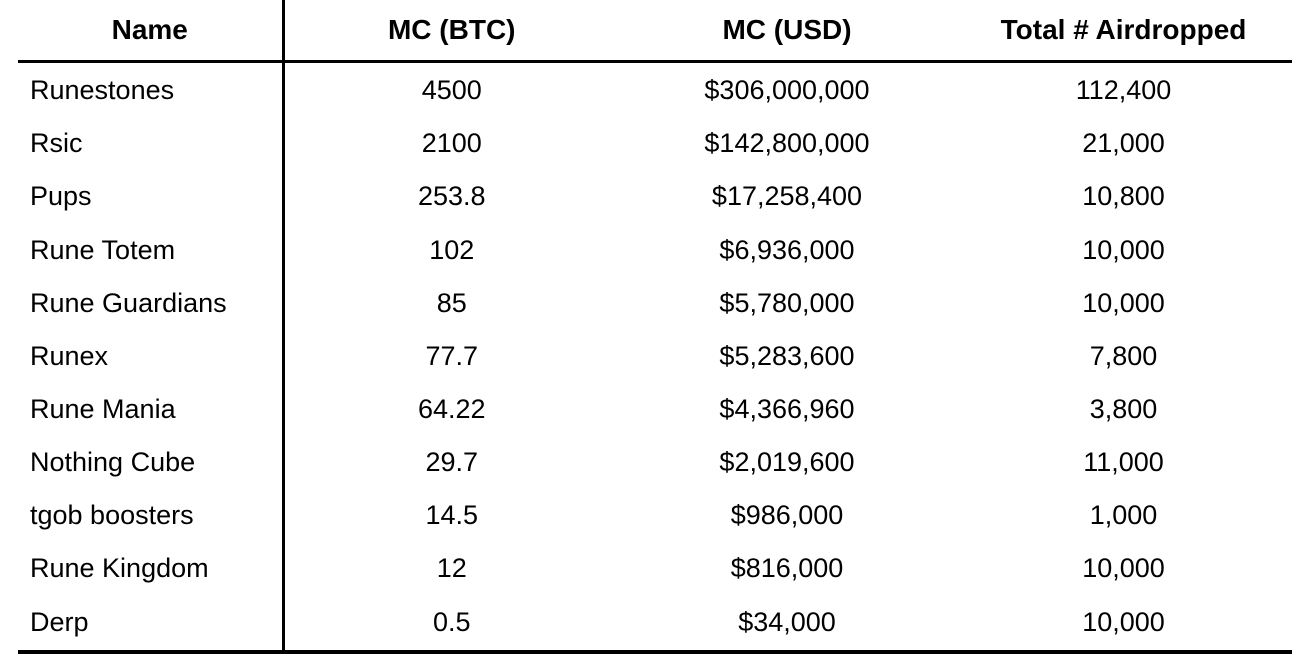 This screenshot has width=1292, height=666. What do you see at coordinates (787, 249) in the screenshot?
I see `cell-mc-usd: $6,936,000` at bounding box center [787, 249].